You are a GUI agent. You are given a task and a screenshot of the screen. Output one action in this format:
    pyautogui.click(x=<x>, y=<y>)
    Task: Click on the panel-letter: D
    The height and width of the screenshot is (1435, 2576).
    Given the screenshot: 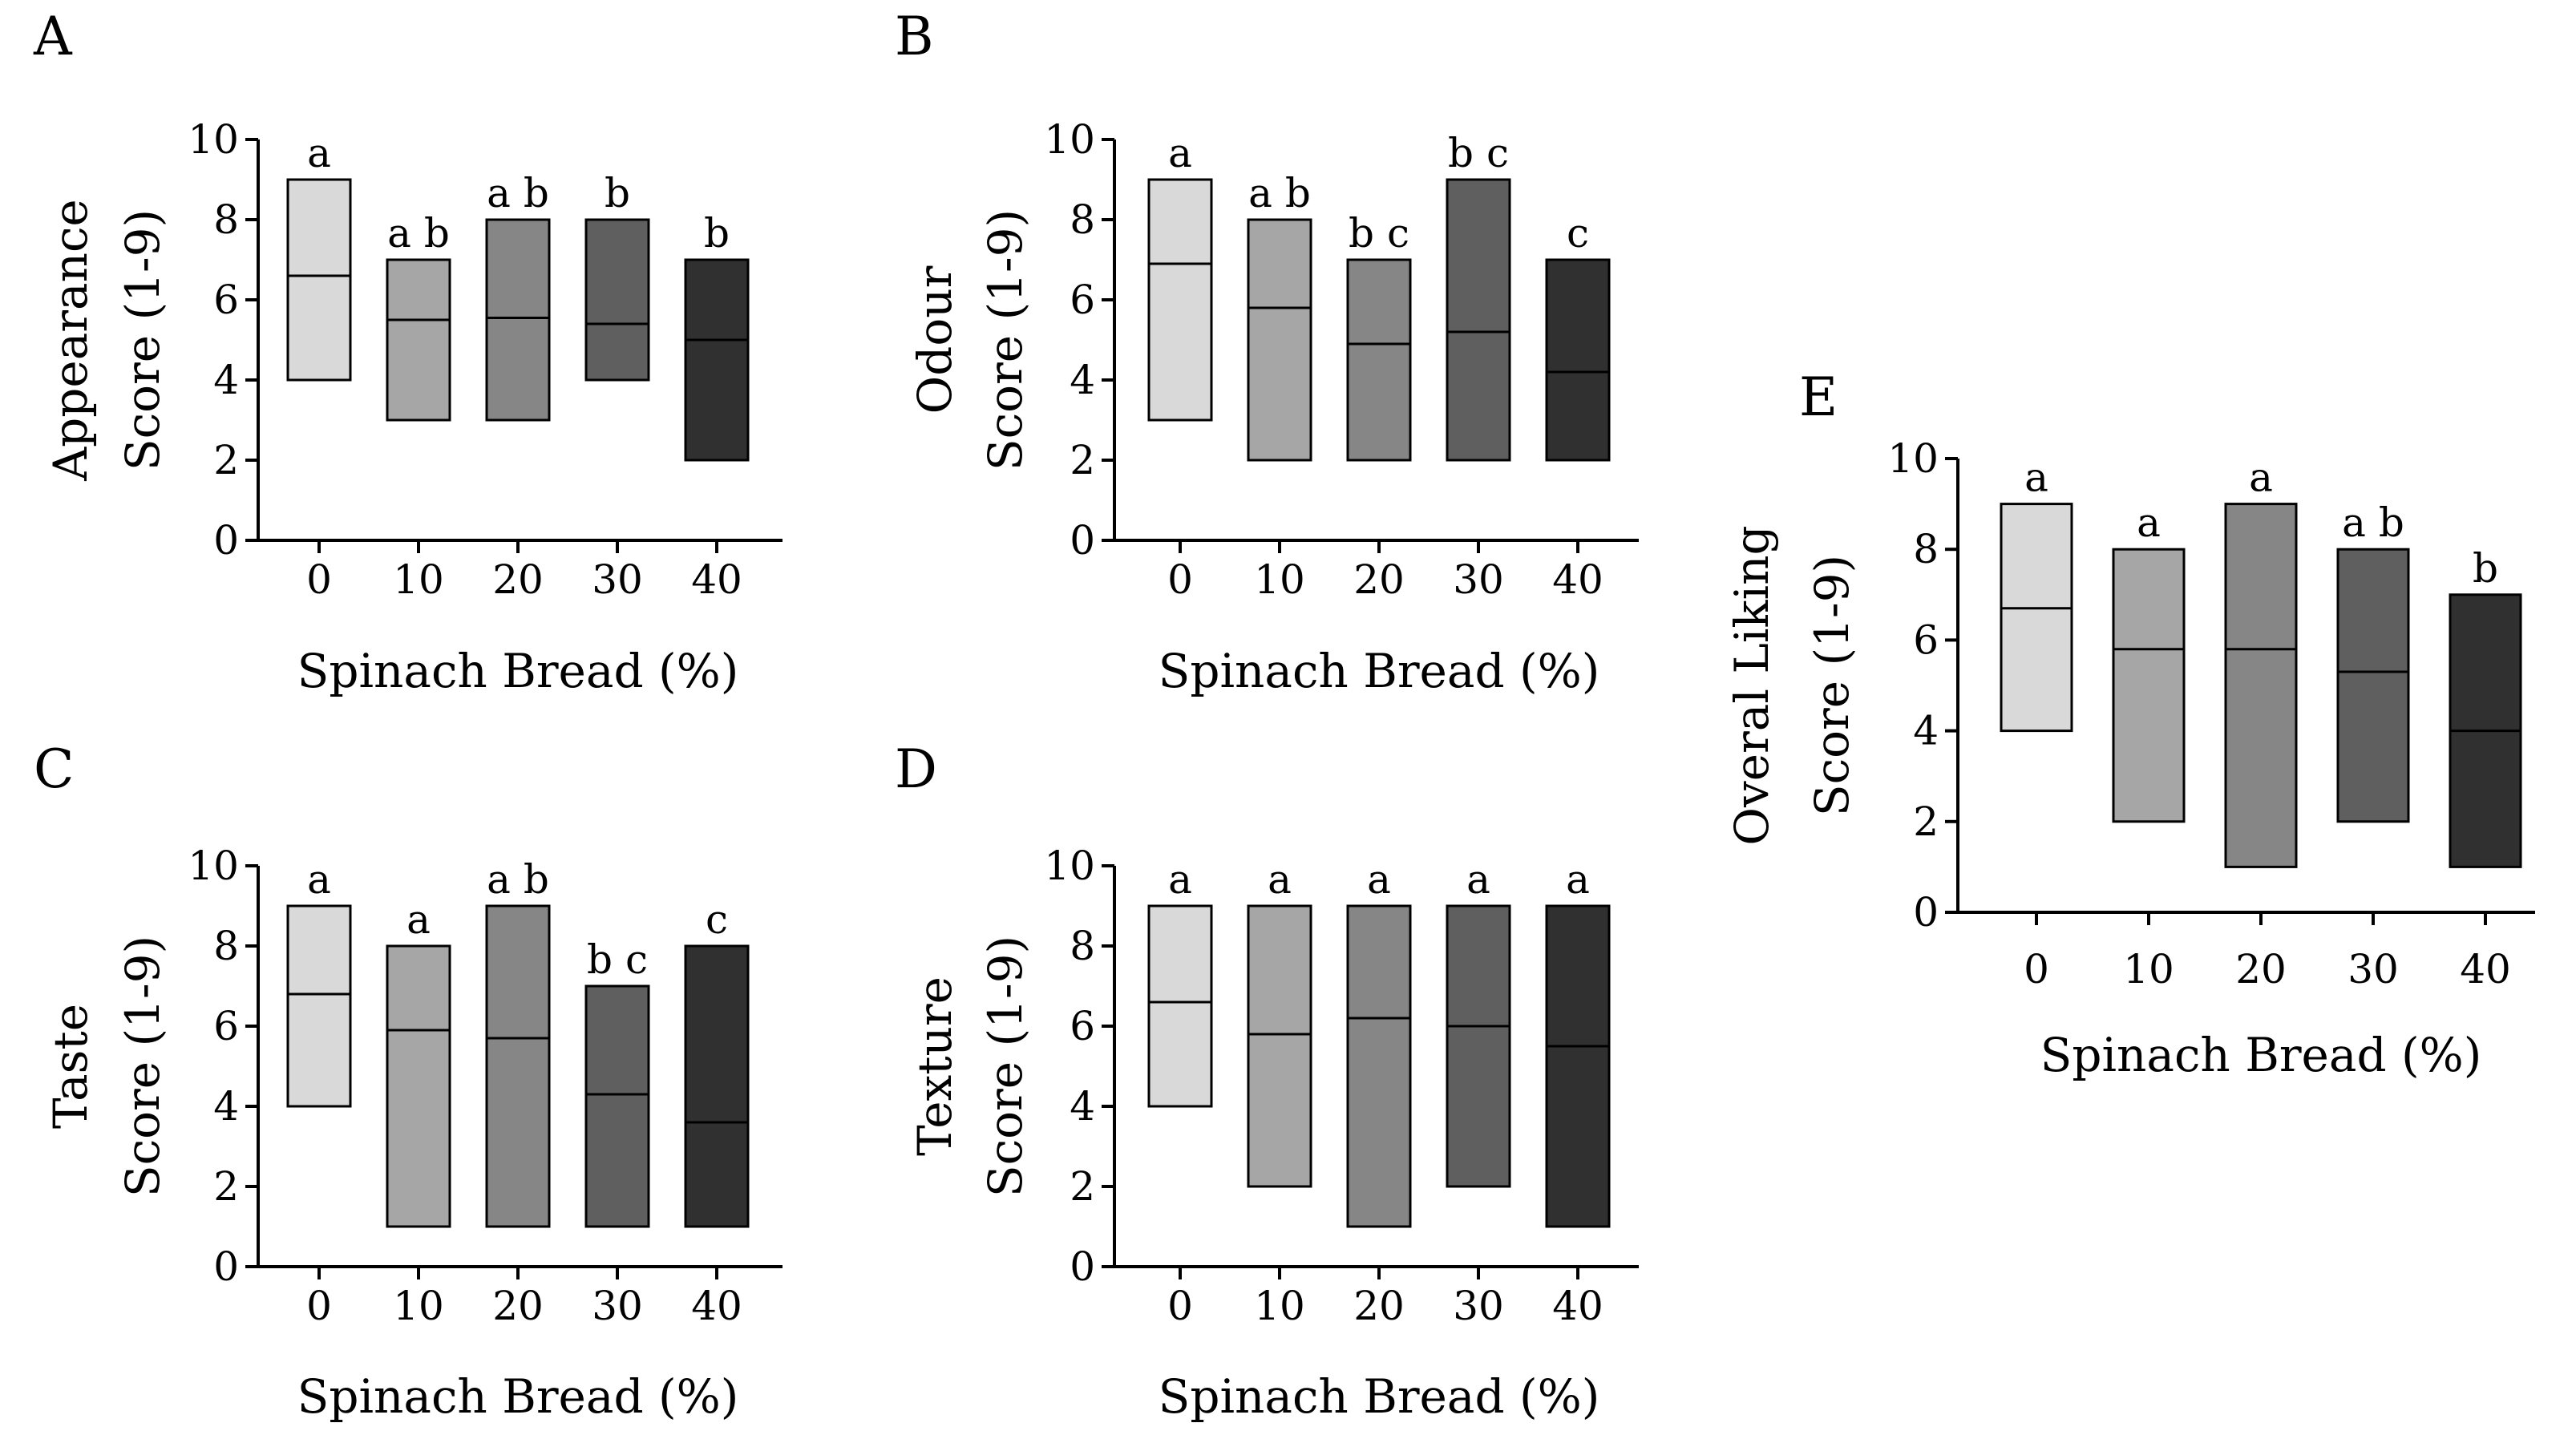 What is the action you would take?
    pyautogui.click(x=916, y=769)
    